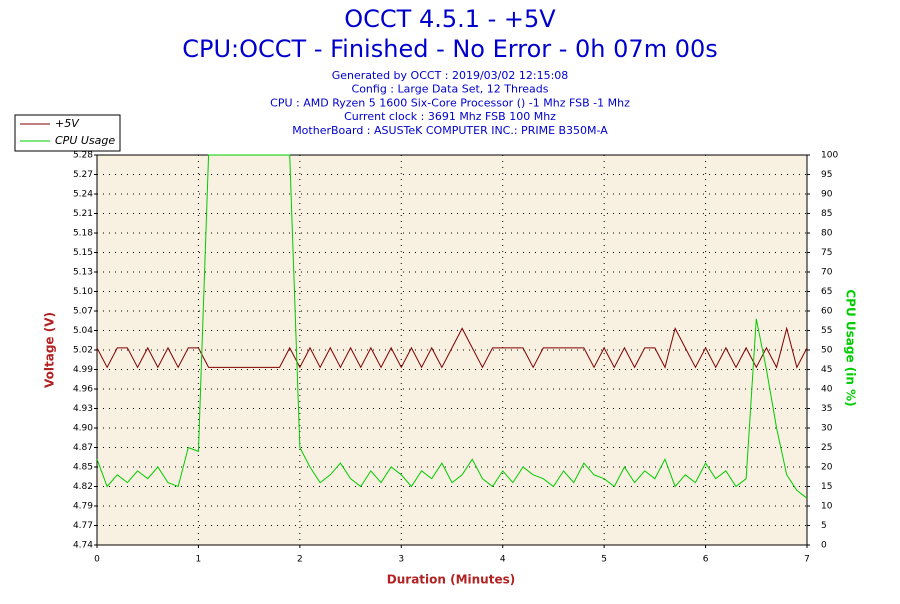  What do you see at coordinates (826, 448) in the screenshot?
I see `y2-tick-label: 25` at bounding box center [826, 448].